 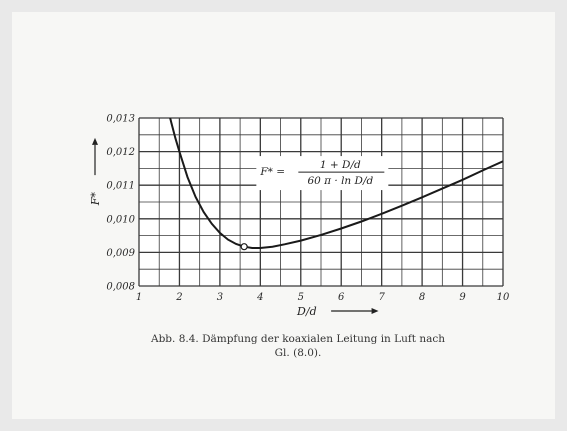 What do you see at coordinates (298, 353) in the screenshot?
I see `caption-line-2: Gl. (8.0).` at bounding box center [298, 353].